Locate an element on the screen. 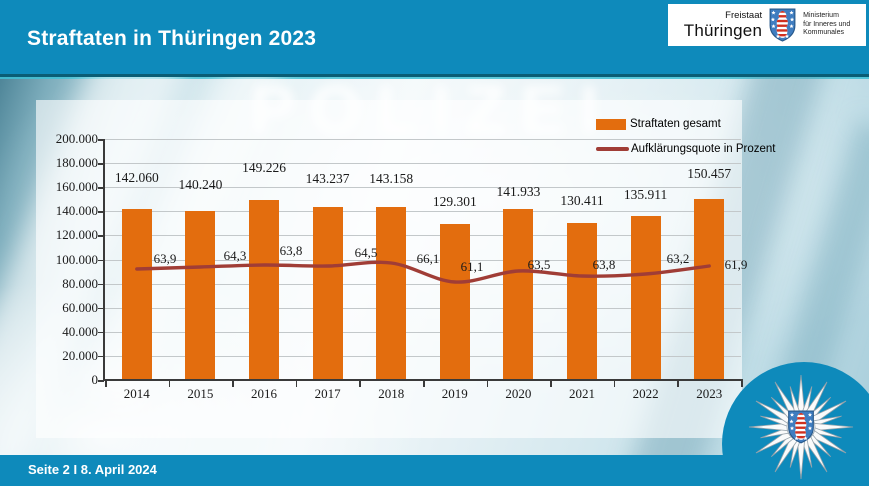 This screenshot has height=486, width=869. line-value-label: 64,5 is located at coordinates (366, 252).